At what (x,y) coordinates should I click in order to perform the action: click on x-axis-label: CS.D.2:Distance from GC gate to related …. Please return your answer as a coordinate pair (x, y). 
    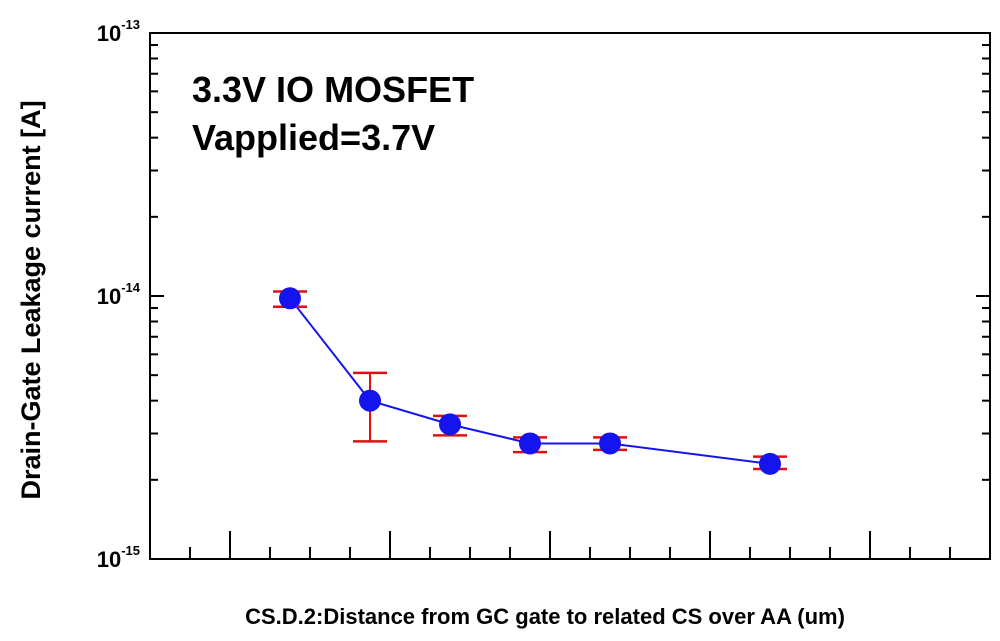
    Looking at the image, I should click on (545, 616).